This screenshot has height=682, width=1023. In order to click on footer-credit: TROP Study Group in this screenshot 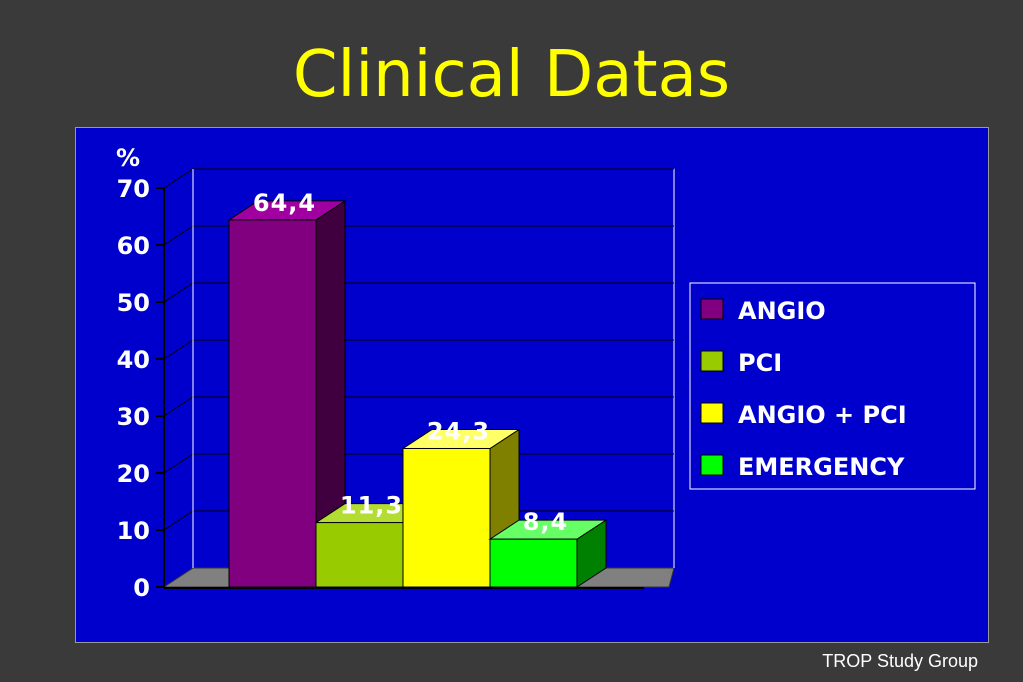, I will do `click(900, 661)`.